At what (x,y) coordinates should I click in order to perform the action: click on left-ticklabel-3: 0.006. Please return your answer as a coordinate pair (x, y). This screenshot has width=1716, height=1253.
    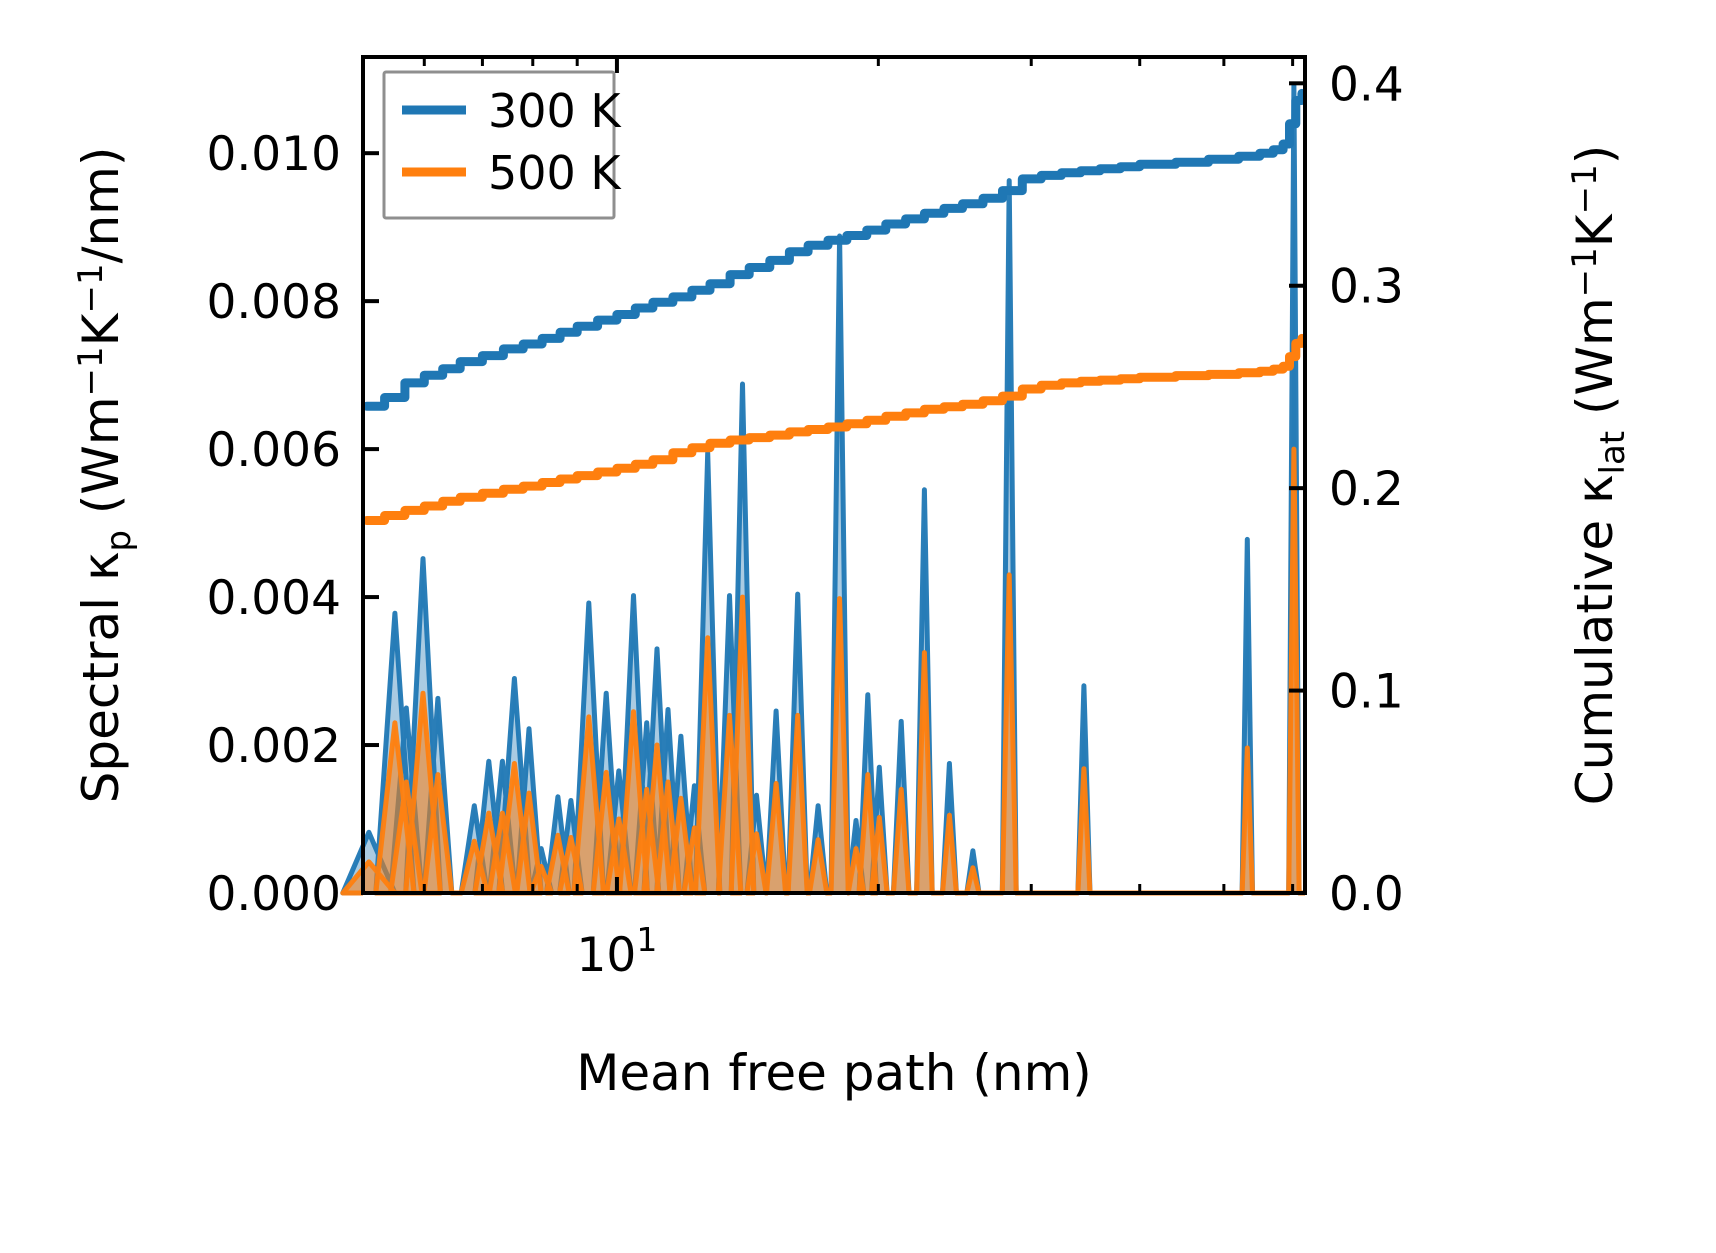
    Looking at the image, I should click on (273, 450).